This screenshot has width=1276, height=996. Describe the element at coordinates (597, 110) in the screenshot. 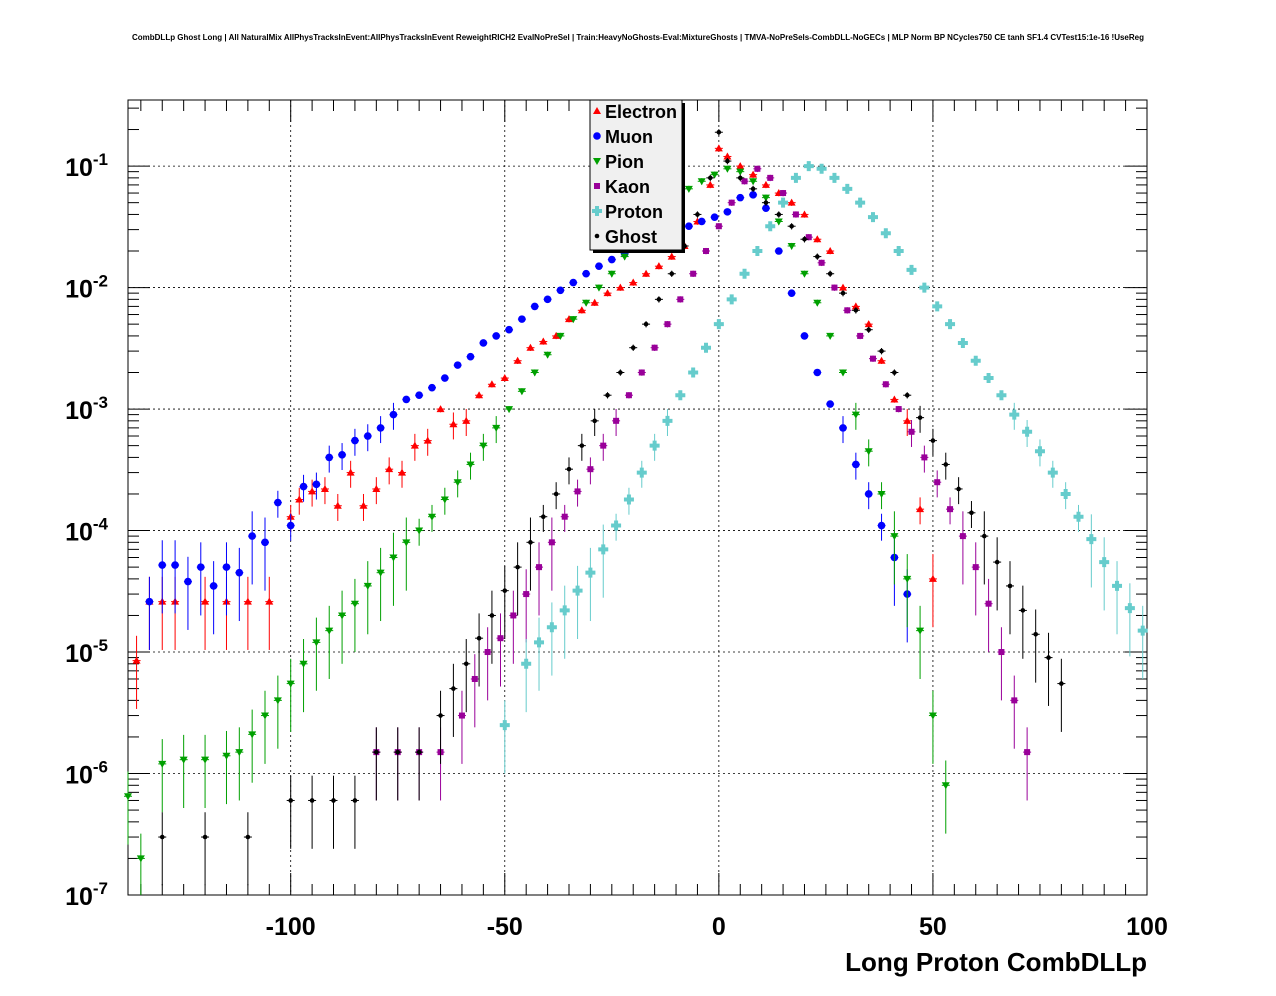

I see `legend-marker-electron` at that location.